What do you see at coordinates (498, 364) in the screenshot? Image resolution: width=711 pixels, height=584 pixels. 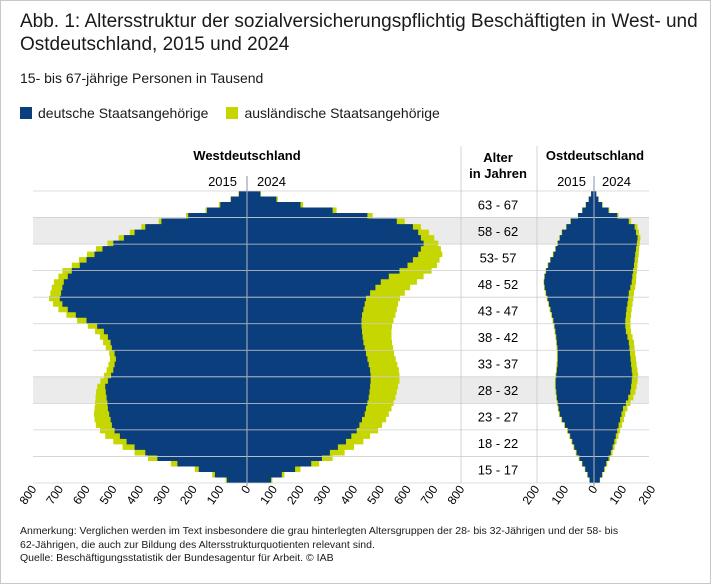 I see `age-group-label: 33 - 37` at bounding box center [498, 364].